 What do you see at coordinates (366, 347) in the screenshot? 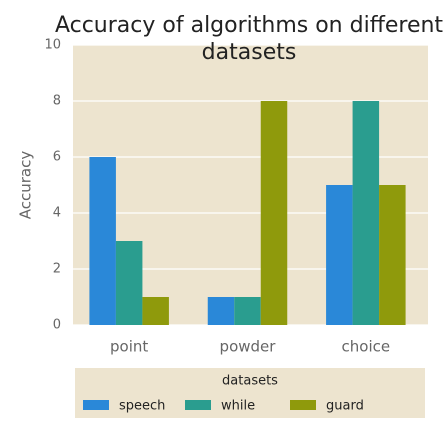
I see `x-tick-label: choice` at bounding box center [366, 347].